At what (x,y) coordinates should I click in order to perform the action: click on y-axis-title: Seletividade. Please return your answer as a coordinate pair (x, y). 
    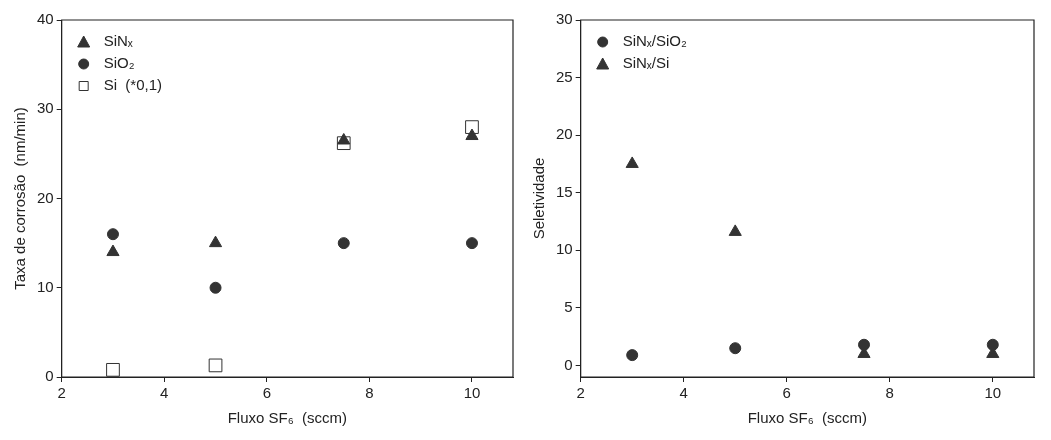
    Looking at the image, I should click on (539, 198).